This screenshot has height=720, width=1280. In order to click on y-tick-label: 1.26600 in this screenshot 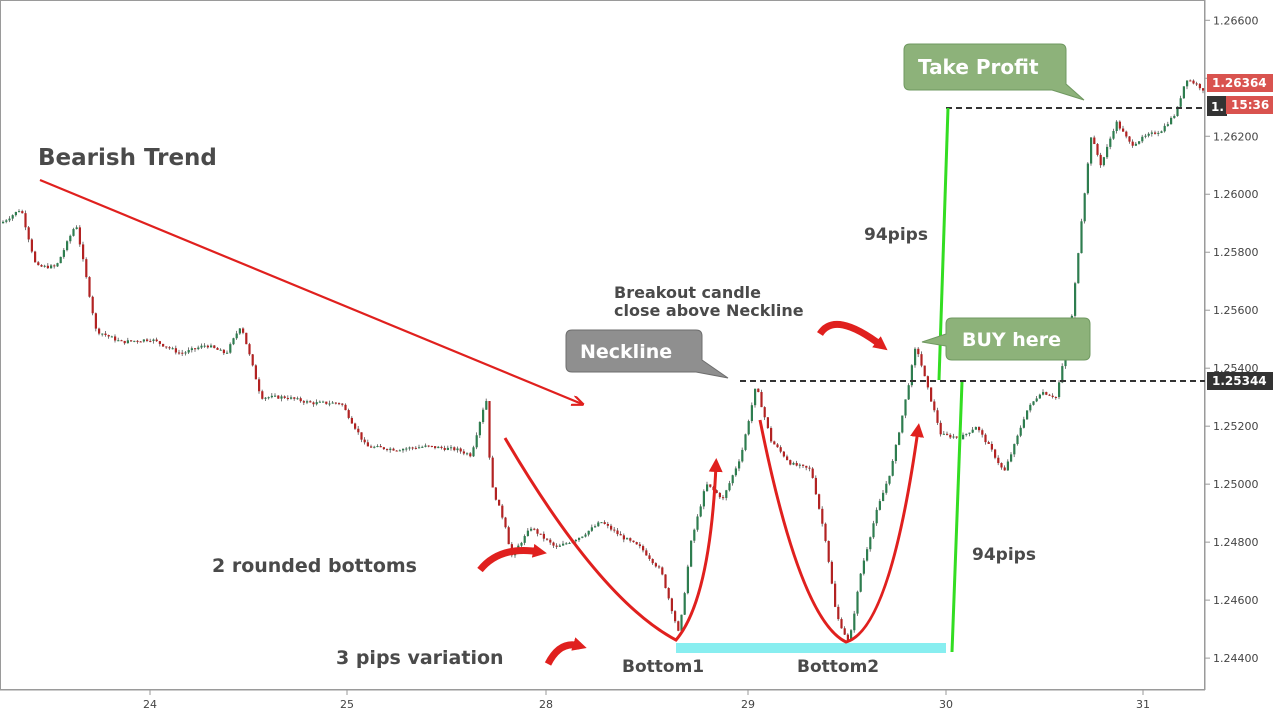, I will do `click(1236, 20)`.